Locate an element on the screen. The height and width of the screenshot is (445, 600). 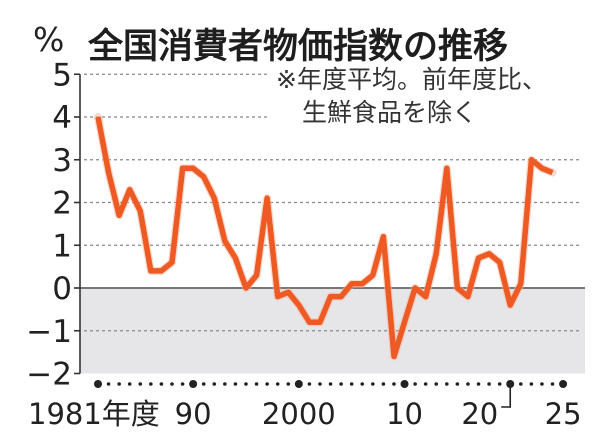
y-tick-label: 3 is located at coordinates (62, 161).